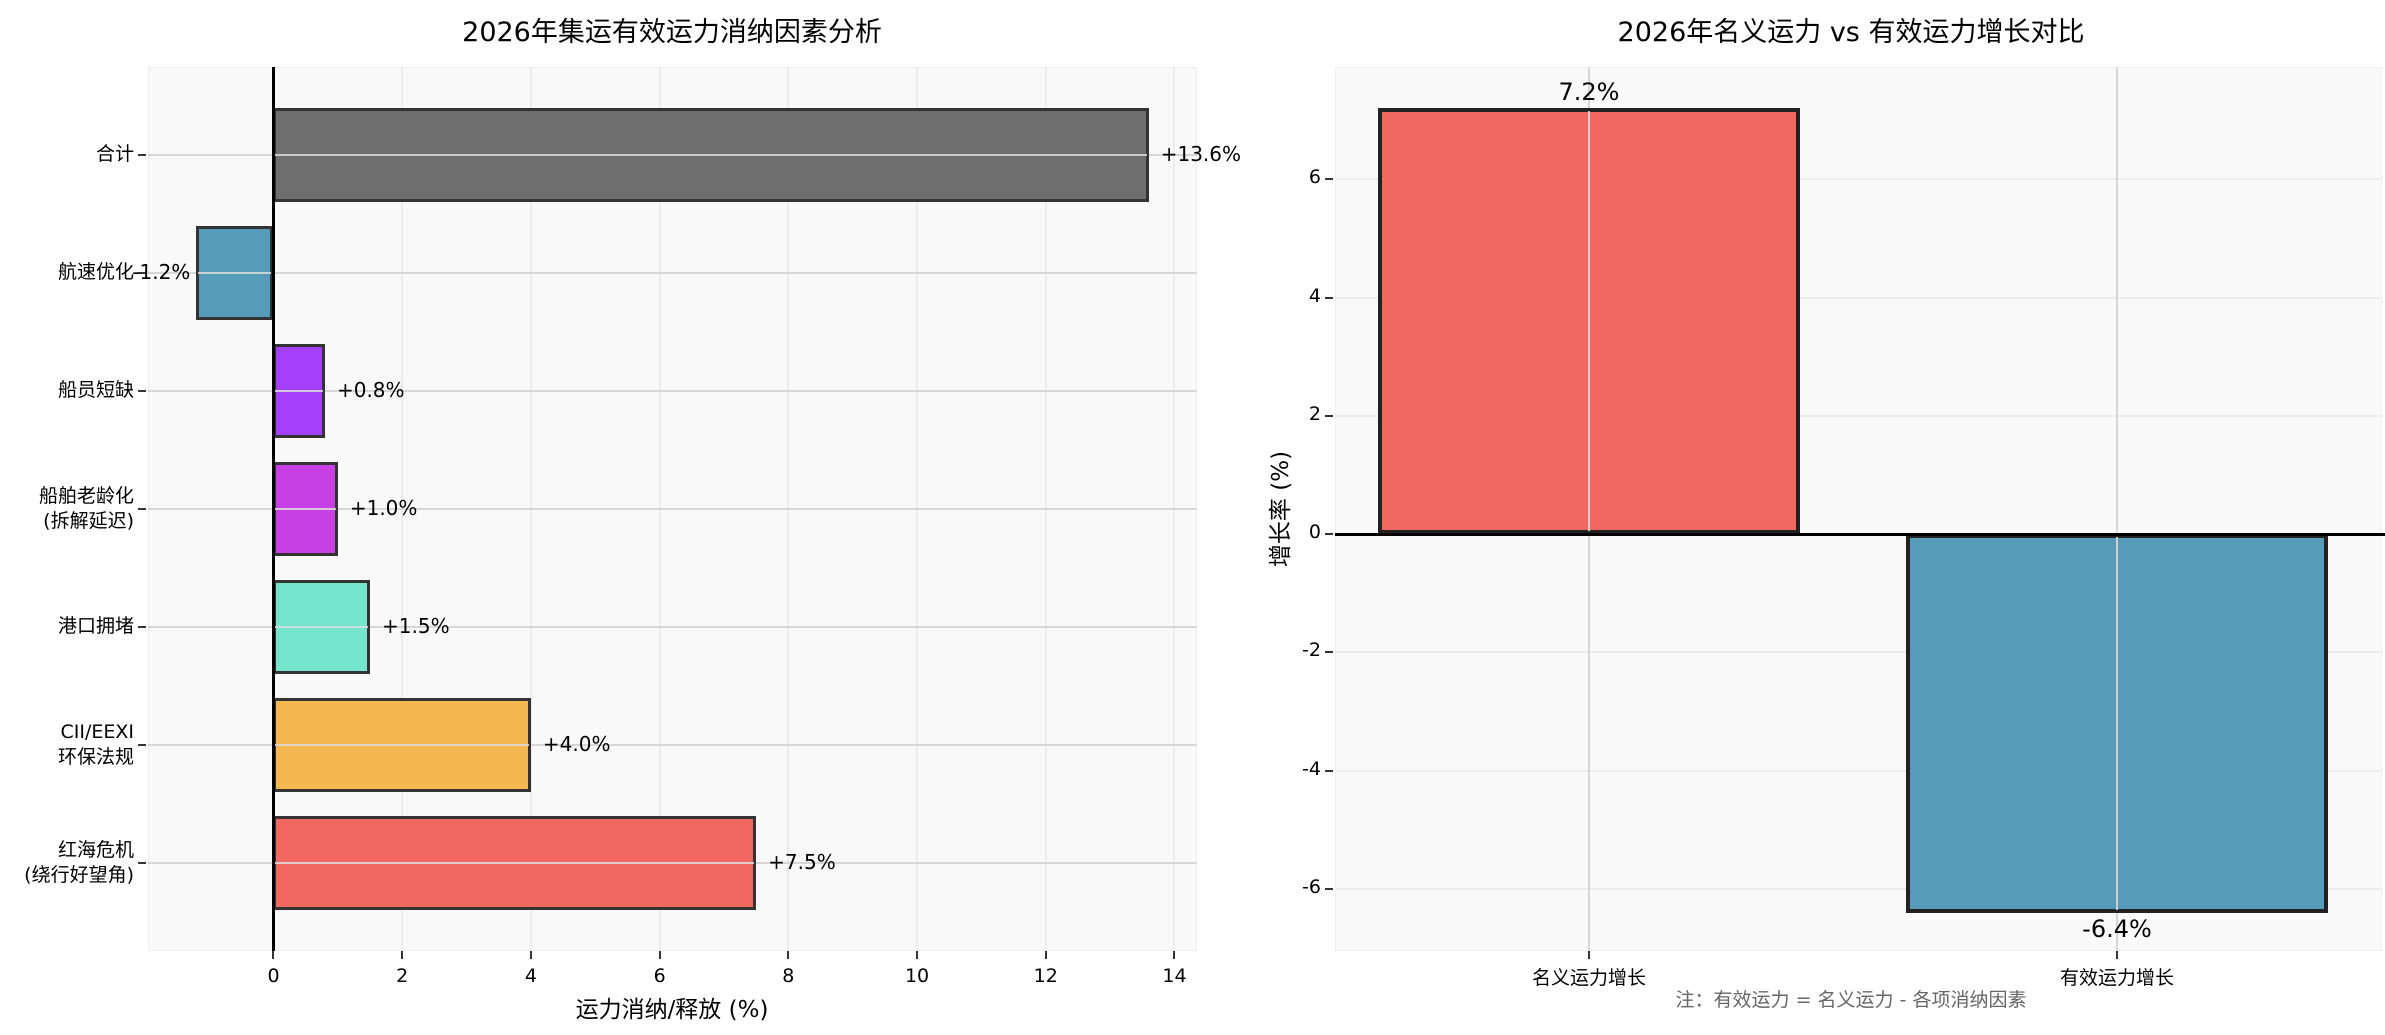 The height and width of the screenshot is (1035, 2385). Describe the element at coordinates (79, 875) in the screenshot. I see `category-label-line2: (绕行好望角)` at that location.